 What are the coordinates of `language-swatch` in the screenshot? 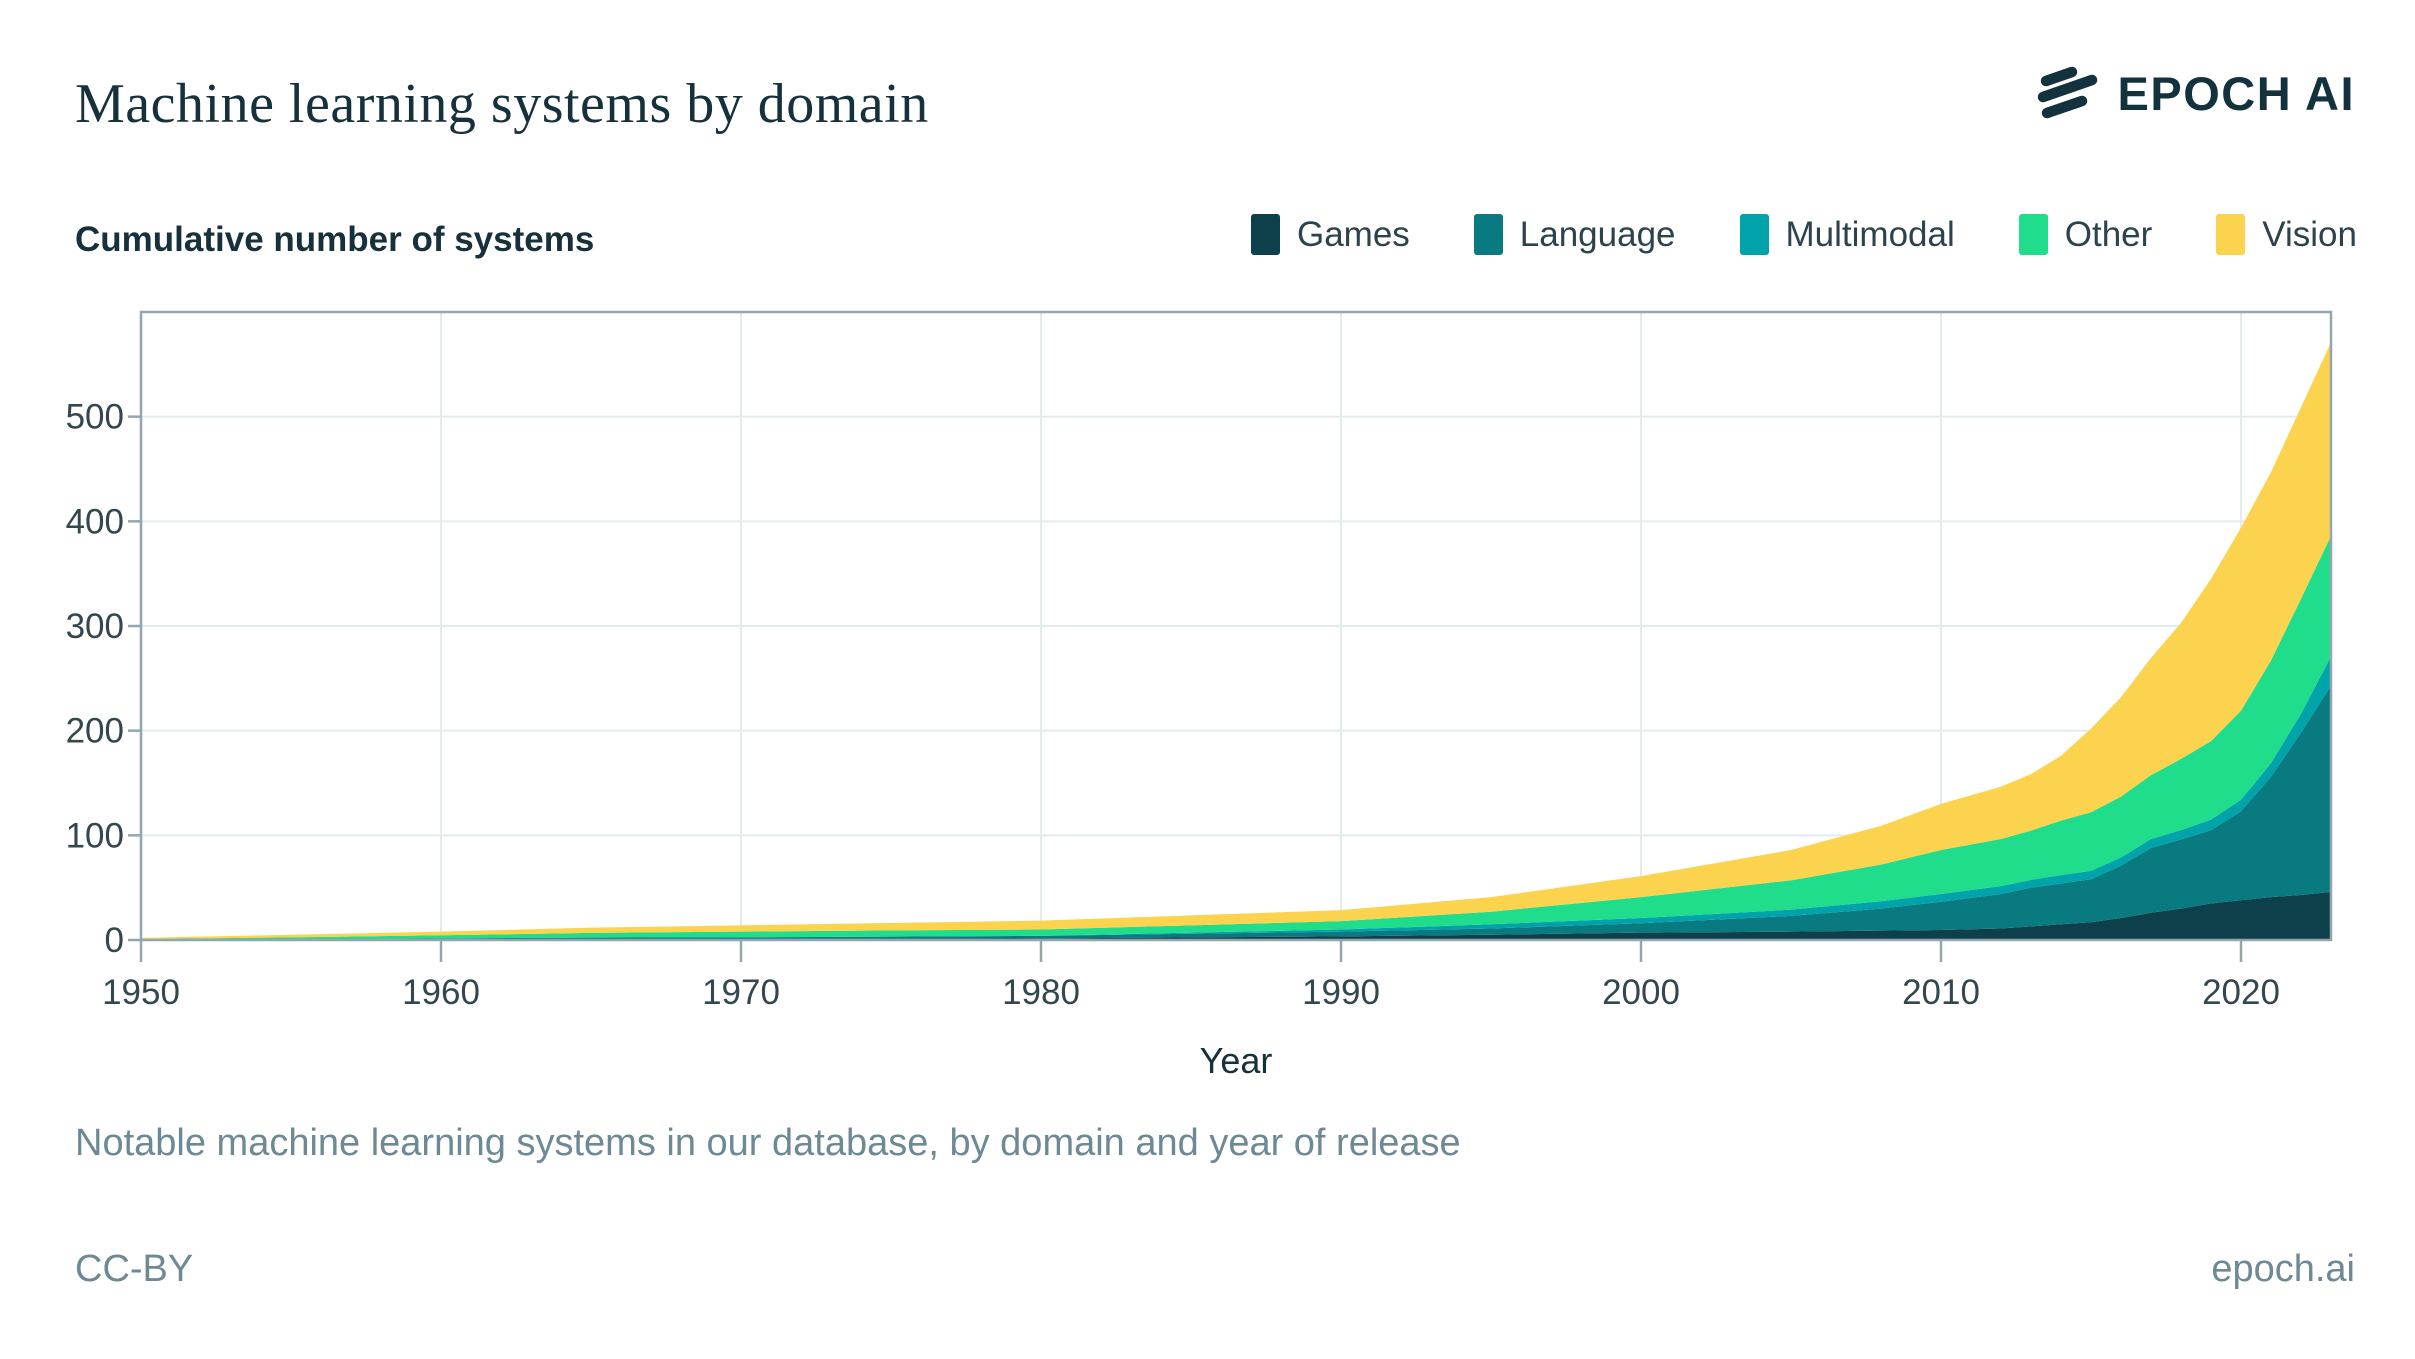 It's located at (1488, 234).